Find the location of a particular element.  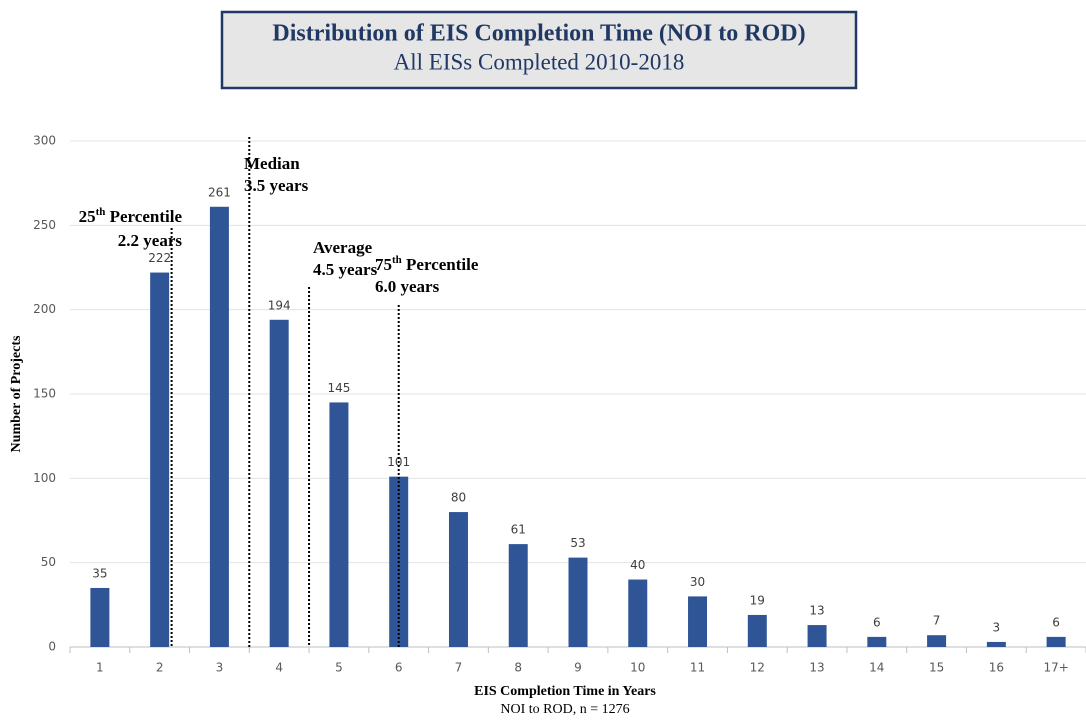

y-tick-label: 100 is located at coordinates (44, 478).